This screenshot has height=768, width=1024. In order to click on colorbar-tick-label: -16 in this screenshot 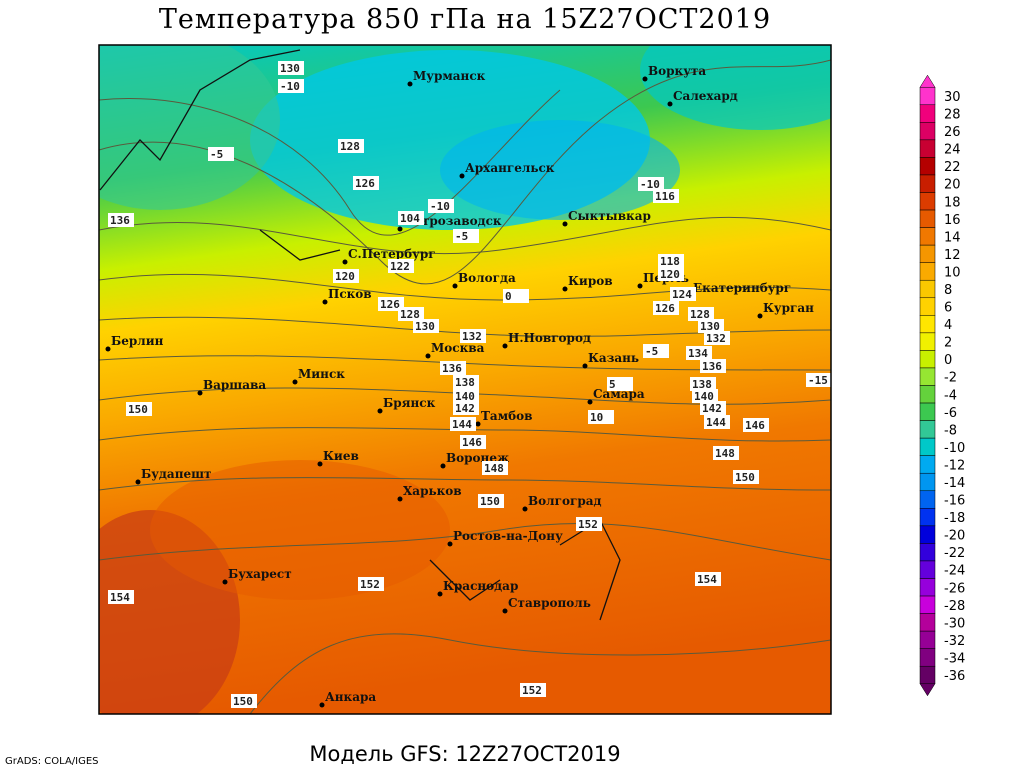, I will do `click(954, 501)`.